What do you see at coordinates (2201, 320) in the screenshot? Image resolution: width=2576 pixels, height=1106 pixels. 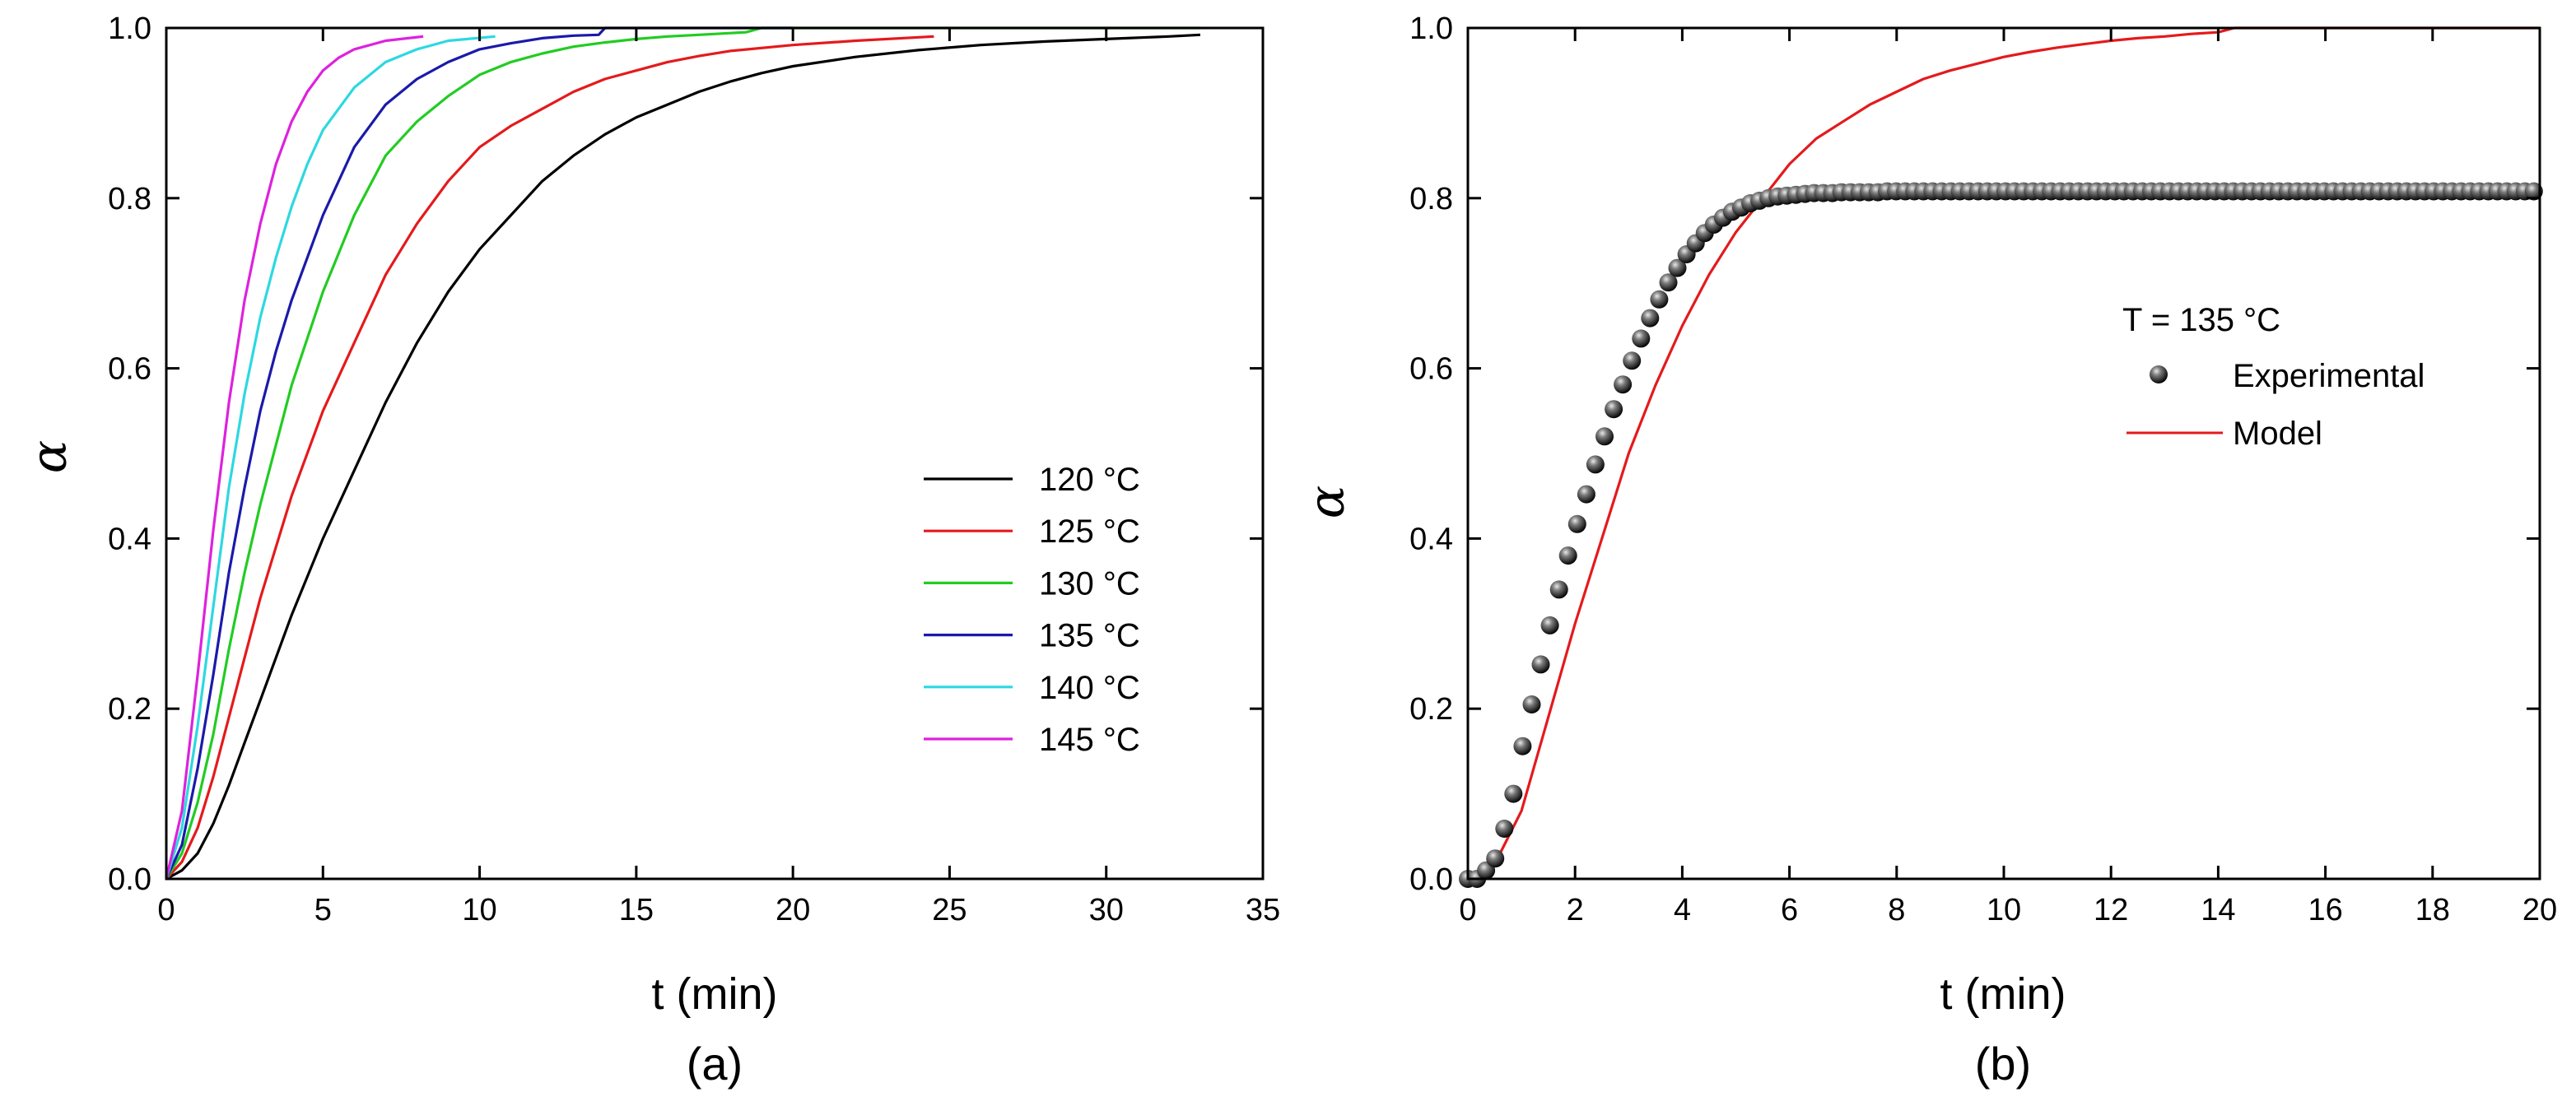 I see `legend-title-b: T = 135 °C` at bounding box center [2201, 320].